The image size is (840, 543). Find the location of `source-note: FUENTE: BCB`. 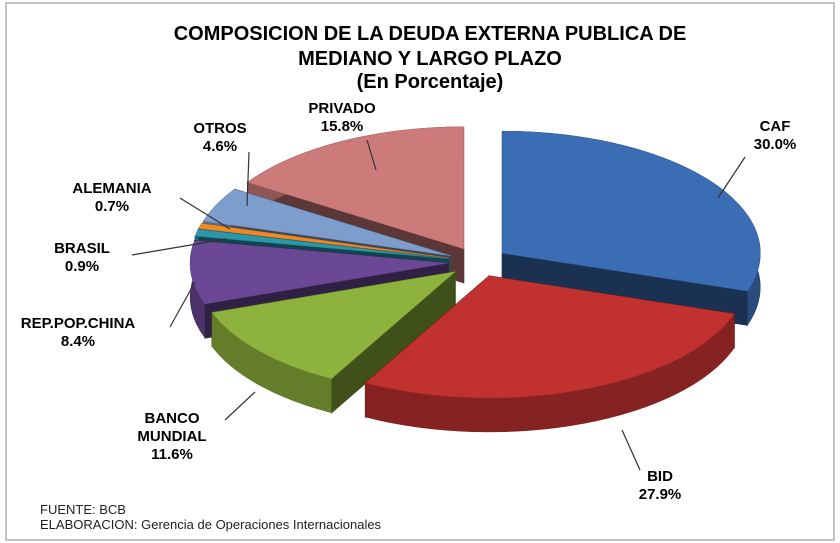

source-note: FUENTE: BCB is located at coordinates (83, 509).